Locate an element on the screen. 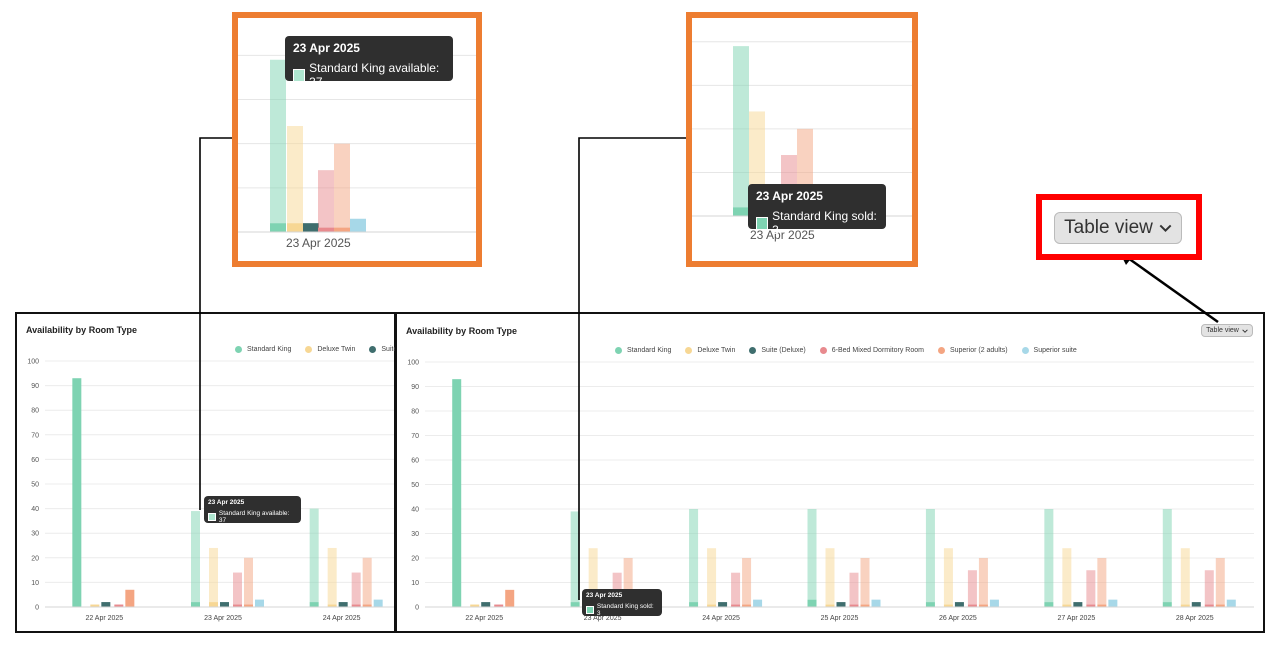 This screenshot has width=1279, height=650. x-tick-label: 22 Apr 2025 is located at coordinates (104, 618).